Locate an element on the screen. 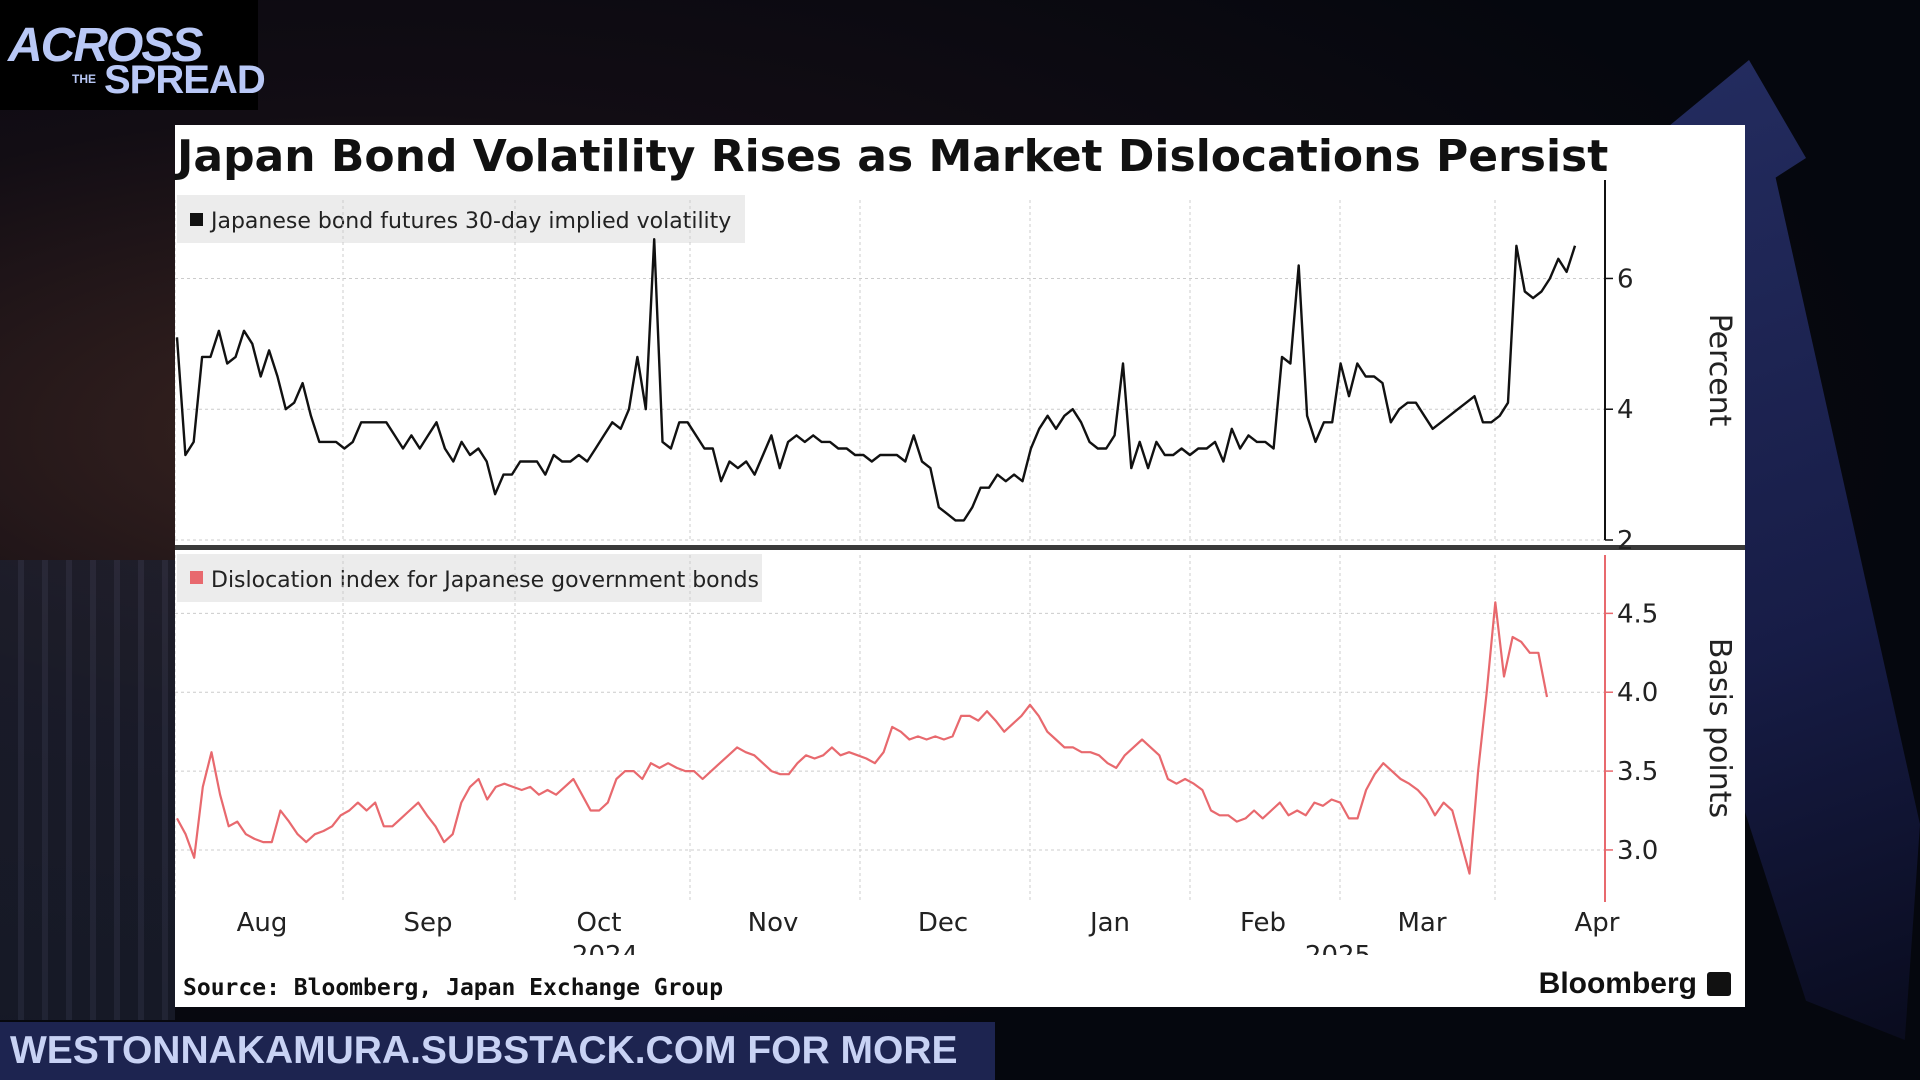 This screenshot has height=1080, width=1920. vol-legend-swatch is located at coordinates (196, 219).